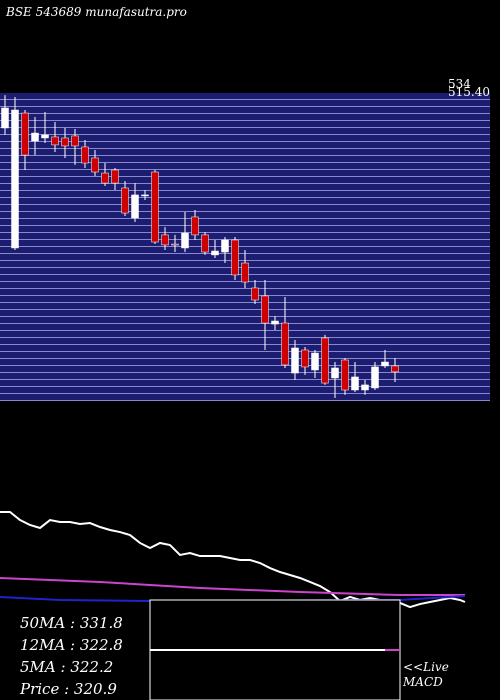 The image size is (500, 700). I want to click on stat-label: 50MA : 331.8, so click(71, 623).